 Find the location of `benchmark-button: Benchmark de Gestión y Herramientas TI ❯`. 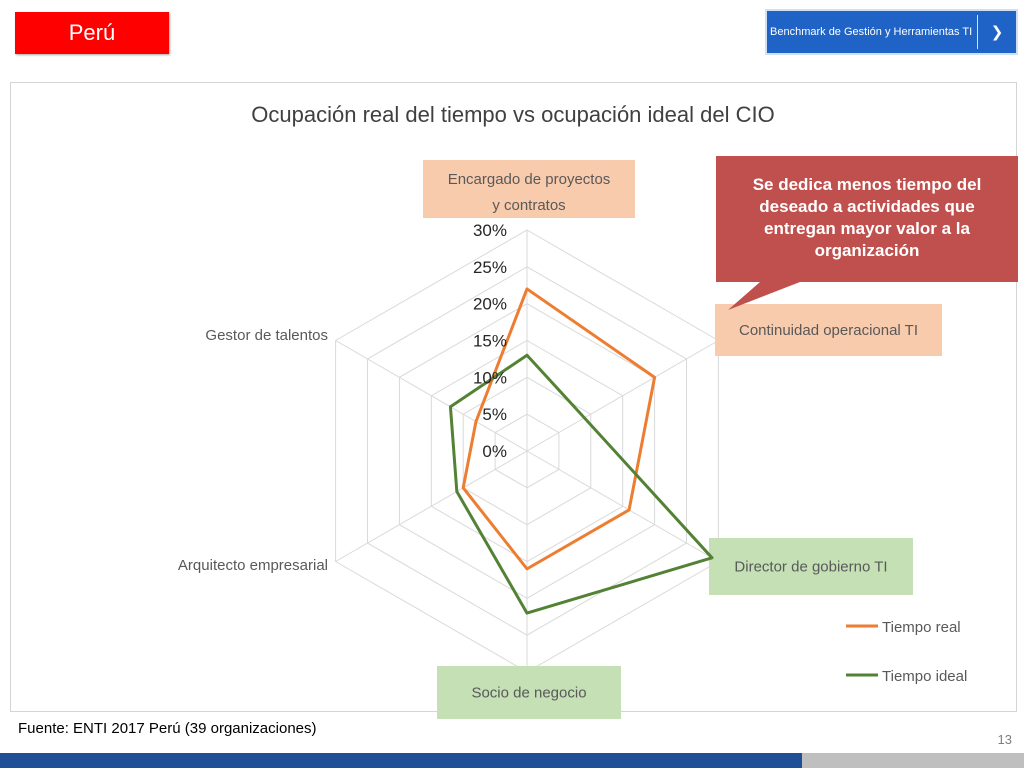

benchmark-button: Benchmark de Gestión y Herramientas TI ❯ is located at coordinates (891, 32).